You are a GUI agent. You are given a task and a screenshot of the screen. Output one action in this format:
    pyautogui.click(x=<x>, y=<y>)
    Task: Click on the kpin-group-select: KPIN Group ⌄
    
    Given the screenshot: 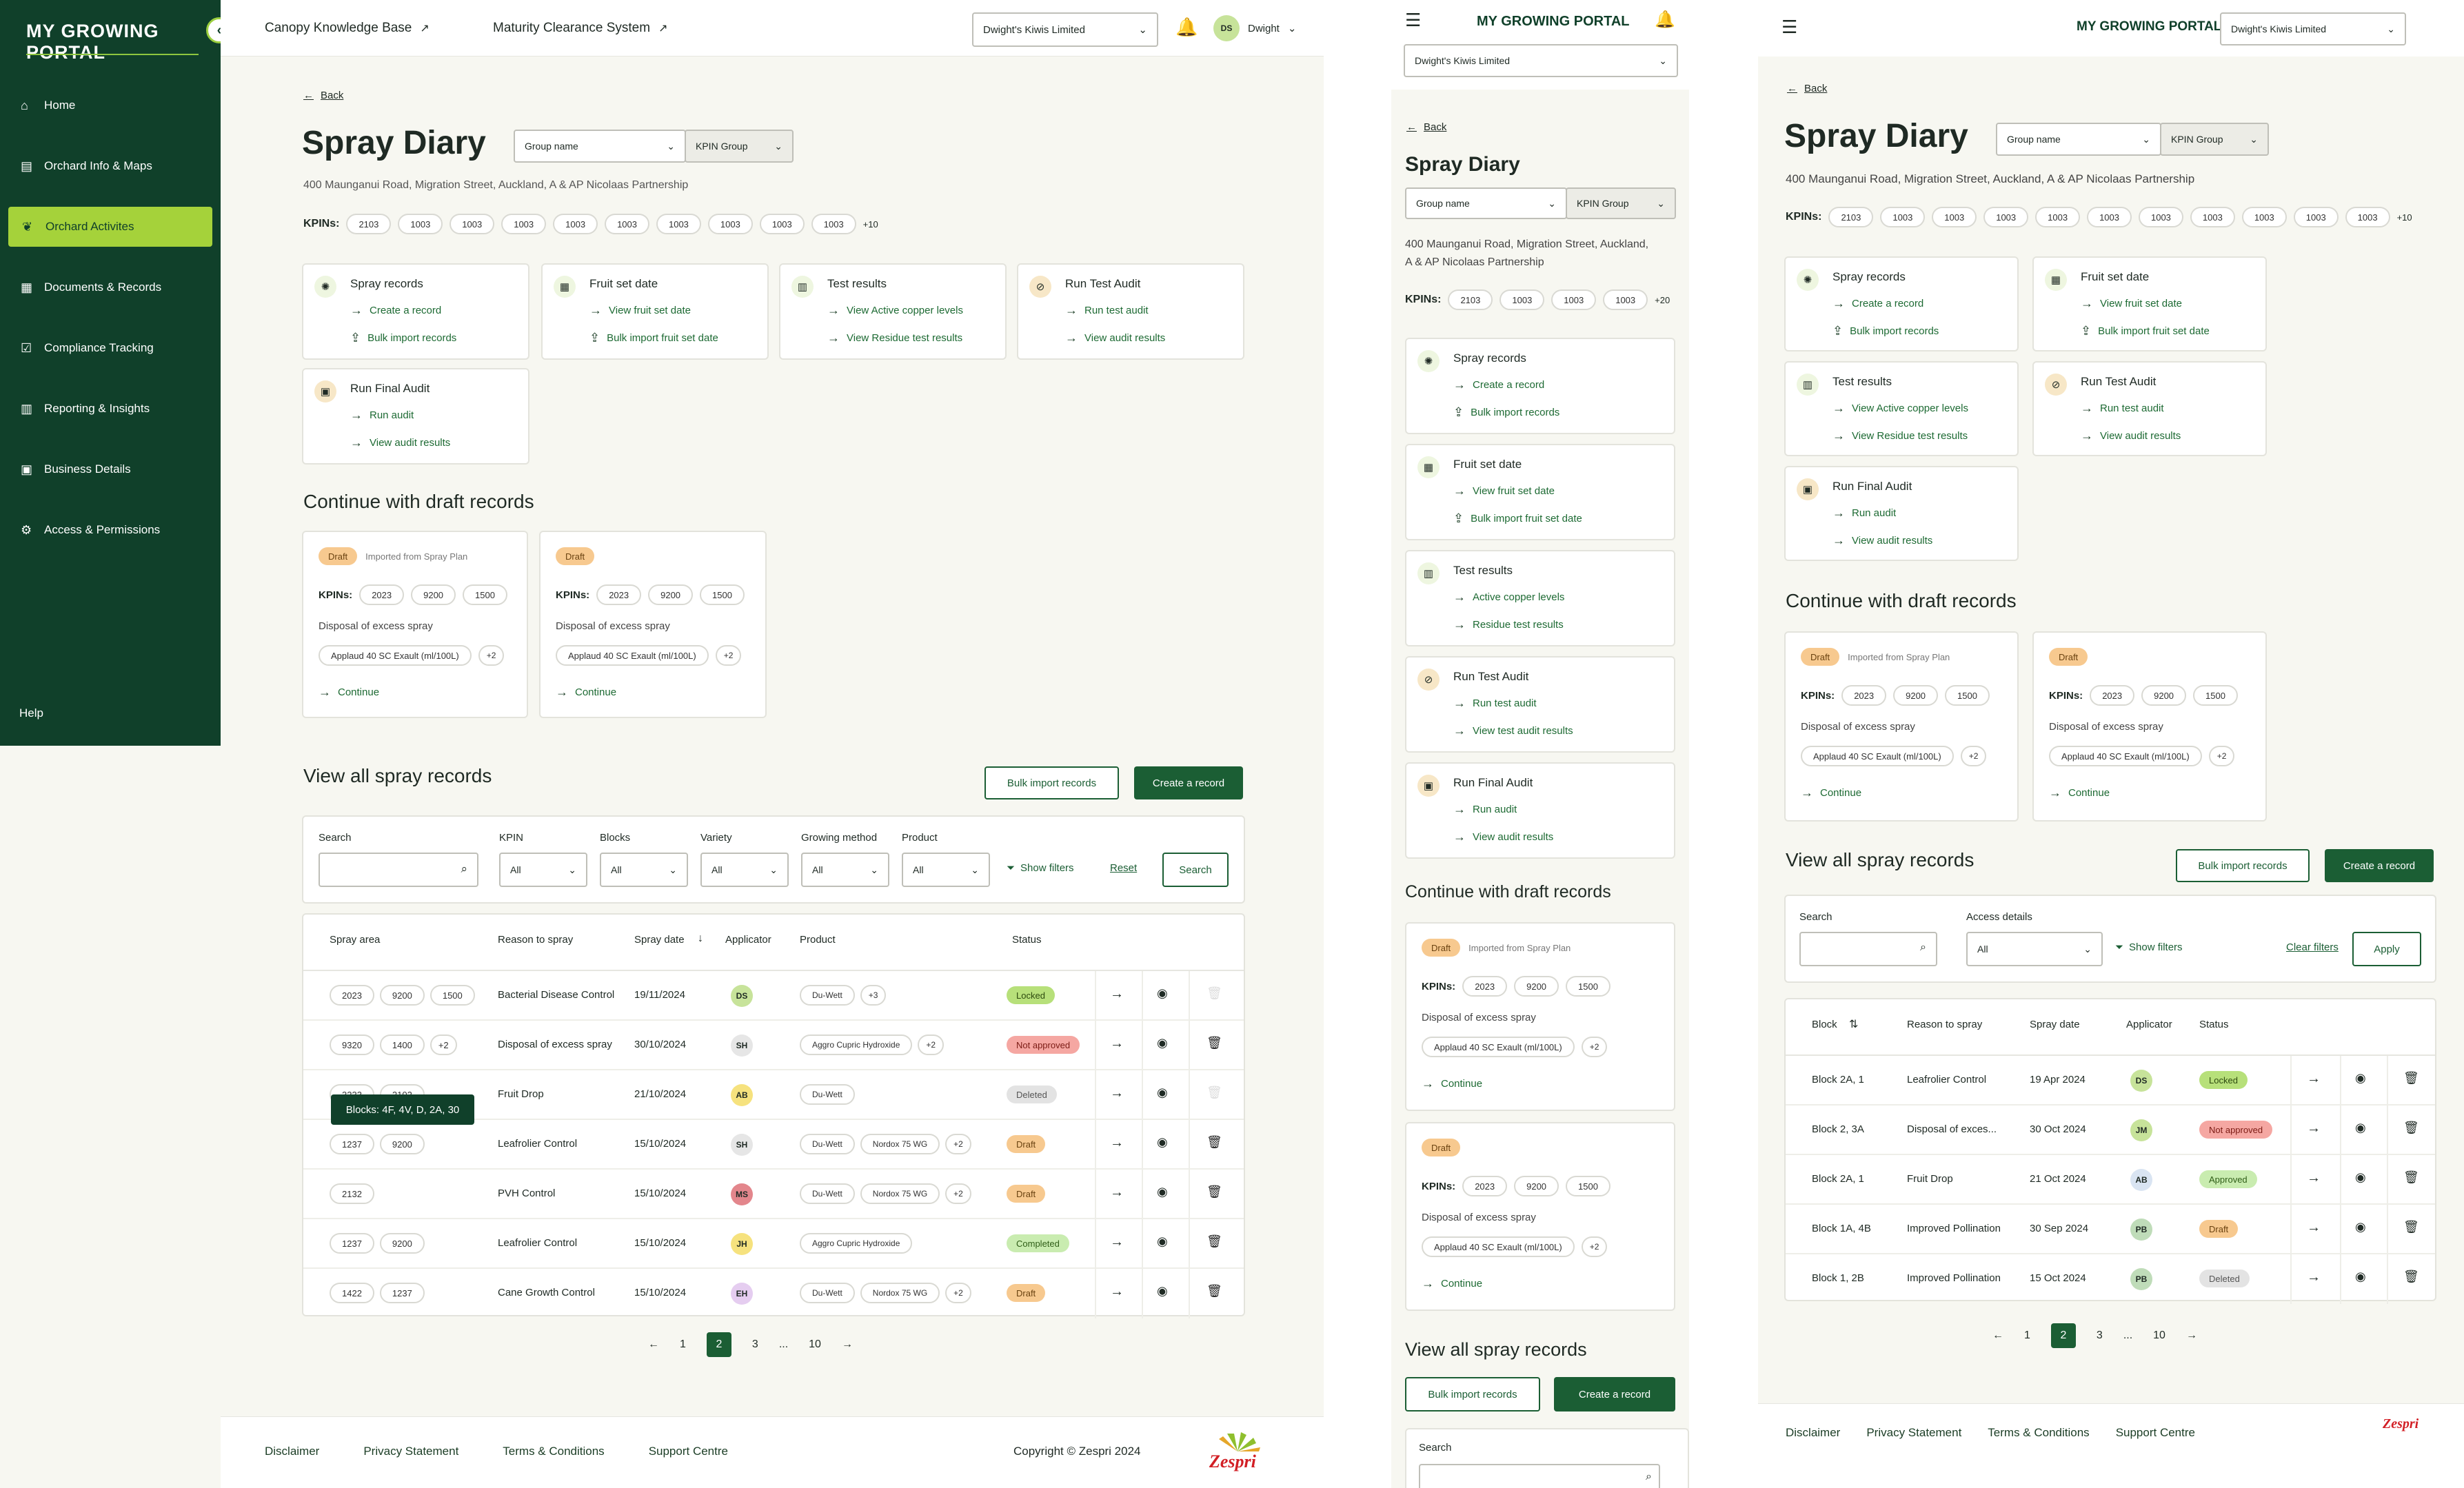 What is the action you would take?
    pyautogui.click(x=1621, y=203)
    